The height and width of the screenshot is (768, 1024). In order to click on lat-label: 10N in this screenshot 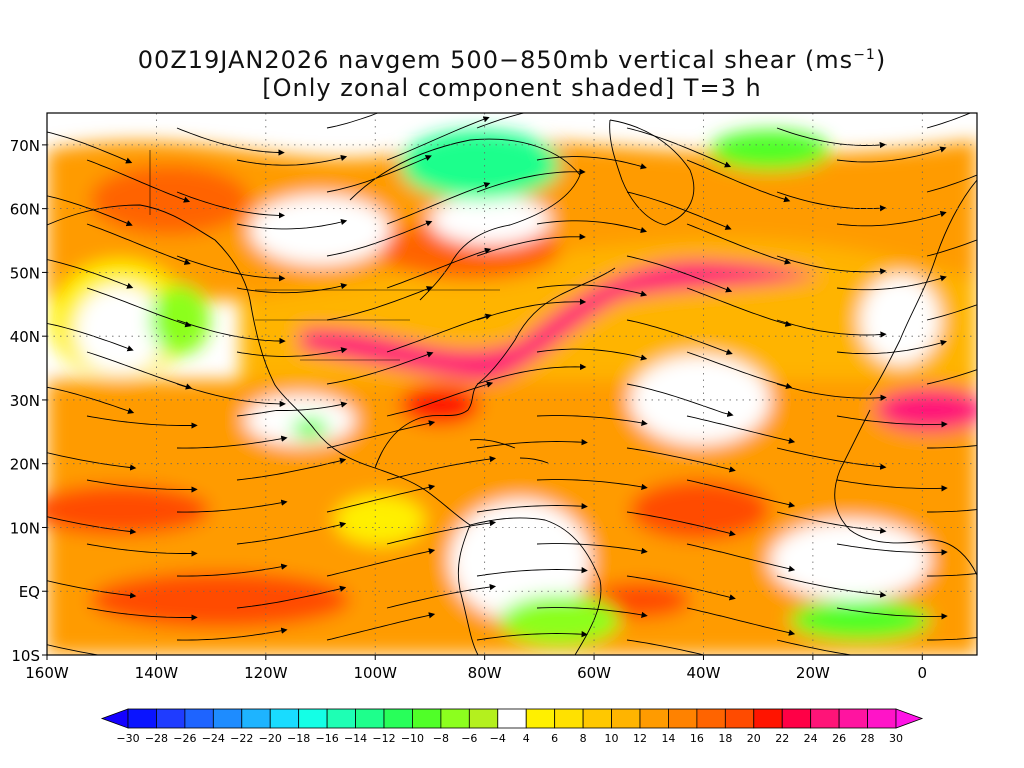, I will do `click(25, 528)`.